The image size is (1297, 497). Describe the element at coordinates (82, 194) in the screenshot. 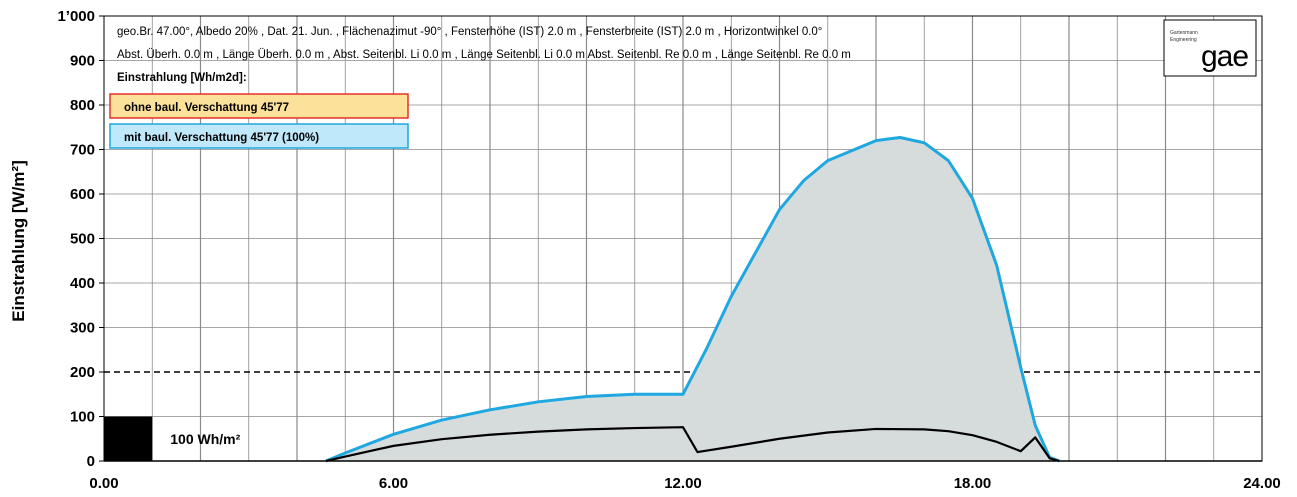

I see `y-tick-label: 600` at that location.